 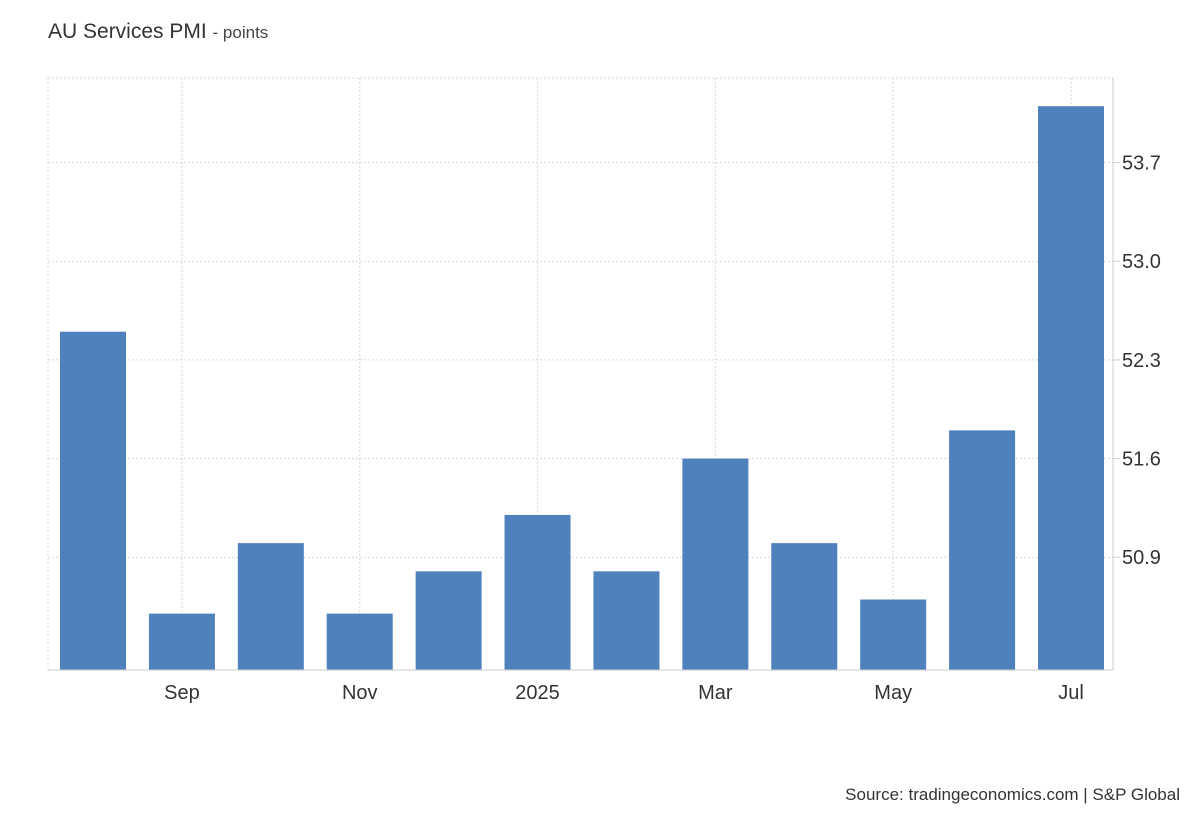 I want to click on y-tick-label: 53.0, so click(x=1141, y=262).